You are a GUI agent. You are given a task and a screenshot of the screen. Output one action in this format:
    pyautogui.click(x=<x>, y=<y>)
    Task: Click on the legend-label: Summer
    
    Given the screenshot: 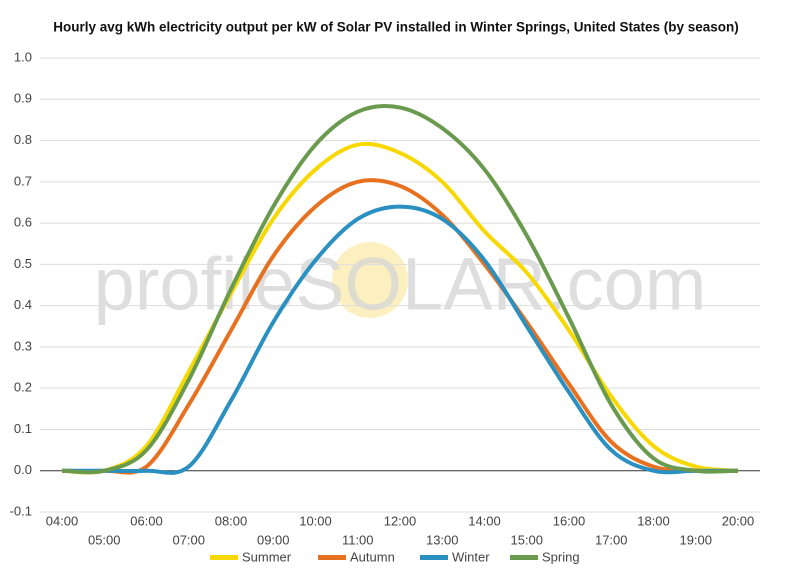 What is the action you would take?
    pyautogui.click(x=267, y=556)
    